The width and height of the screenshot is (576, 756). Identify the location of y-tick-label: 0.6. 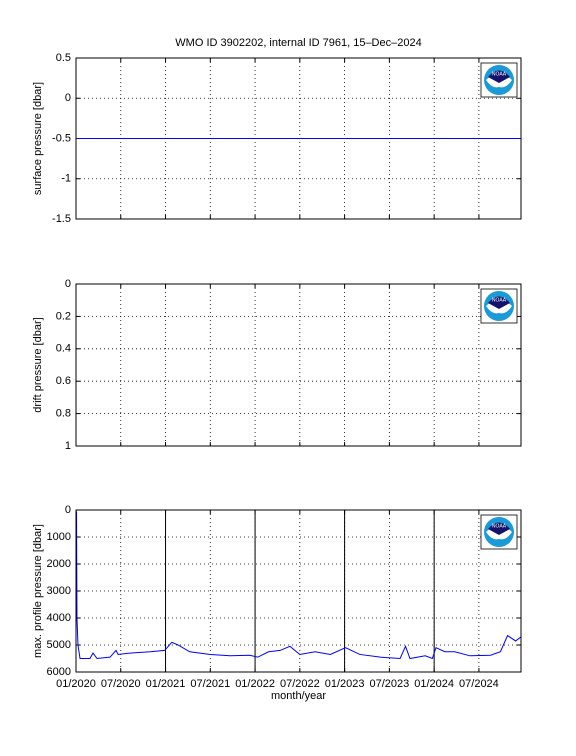
(63, 381).